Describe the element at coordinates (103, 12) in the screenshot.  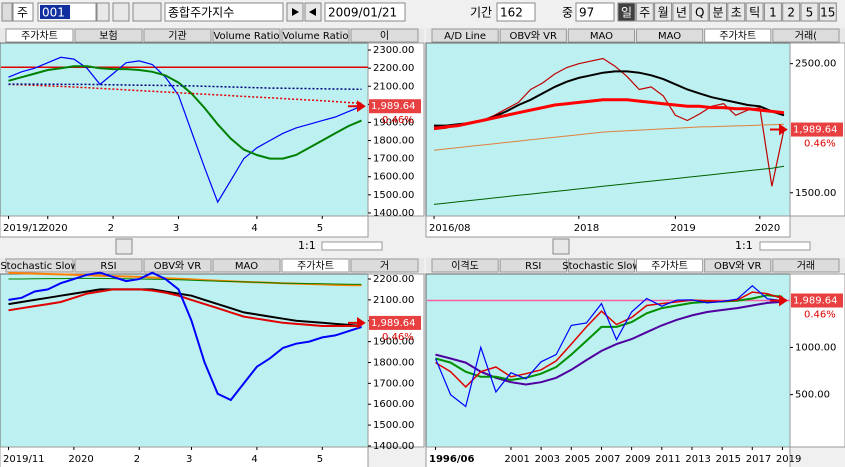
I see `code-dropdown` at that location.